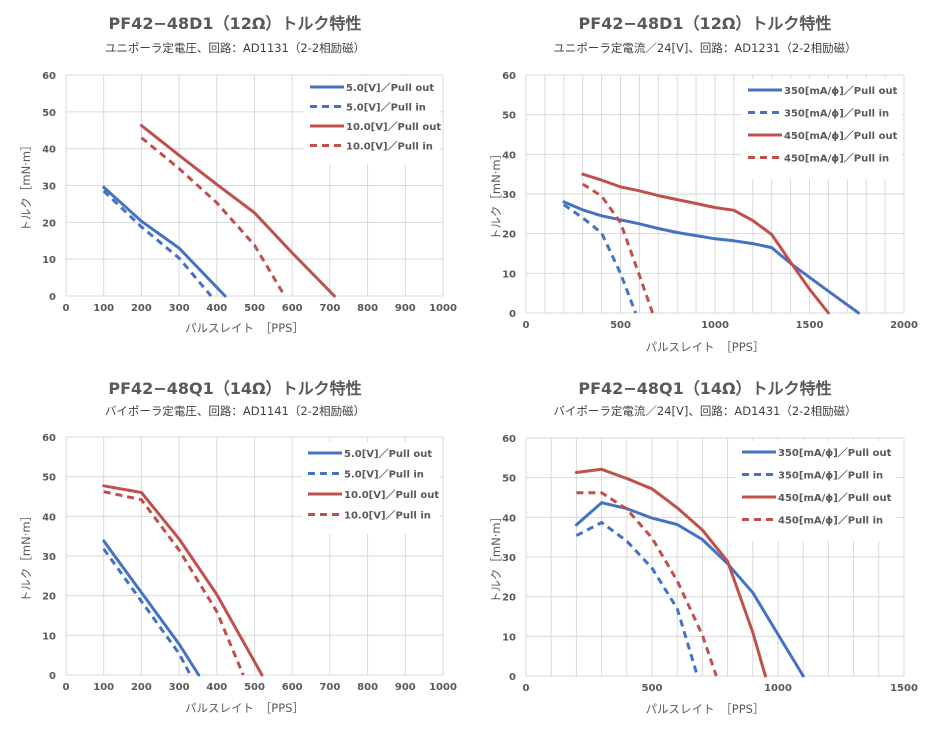 This screenshot has width=940, height=739. Describe the element at coordinates (720, 688) in the screenshot. I see `x-tick-labels: 0 500 1000 1500` at that location.